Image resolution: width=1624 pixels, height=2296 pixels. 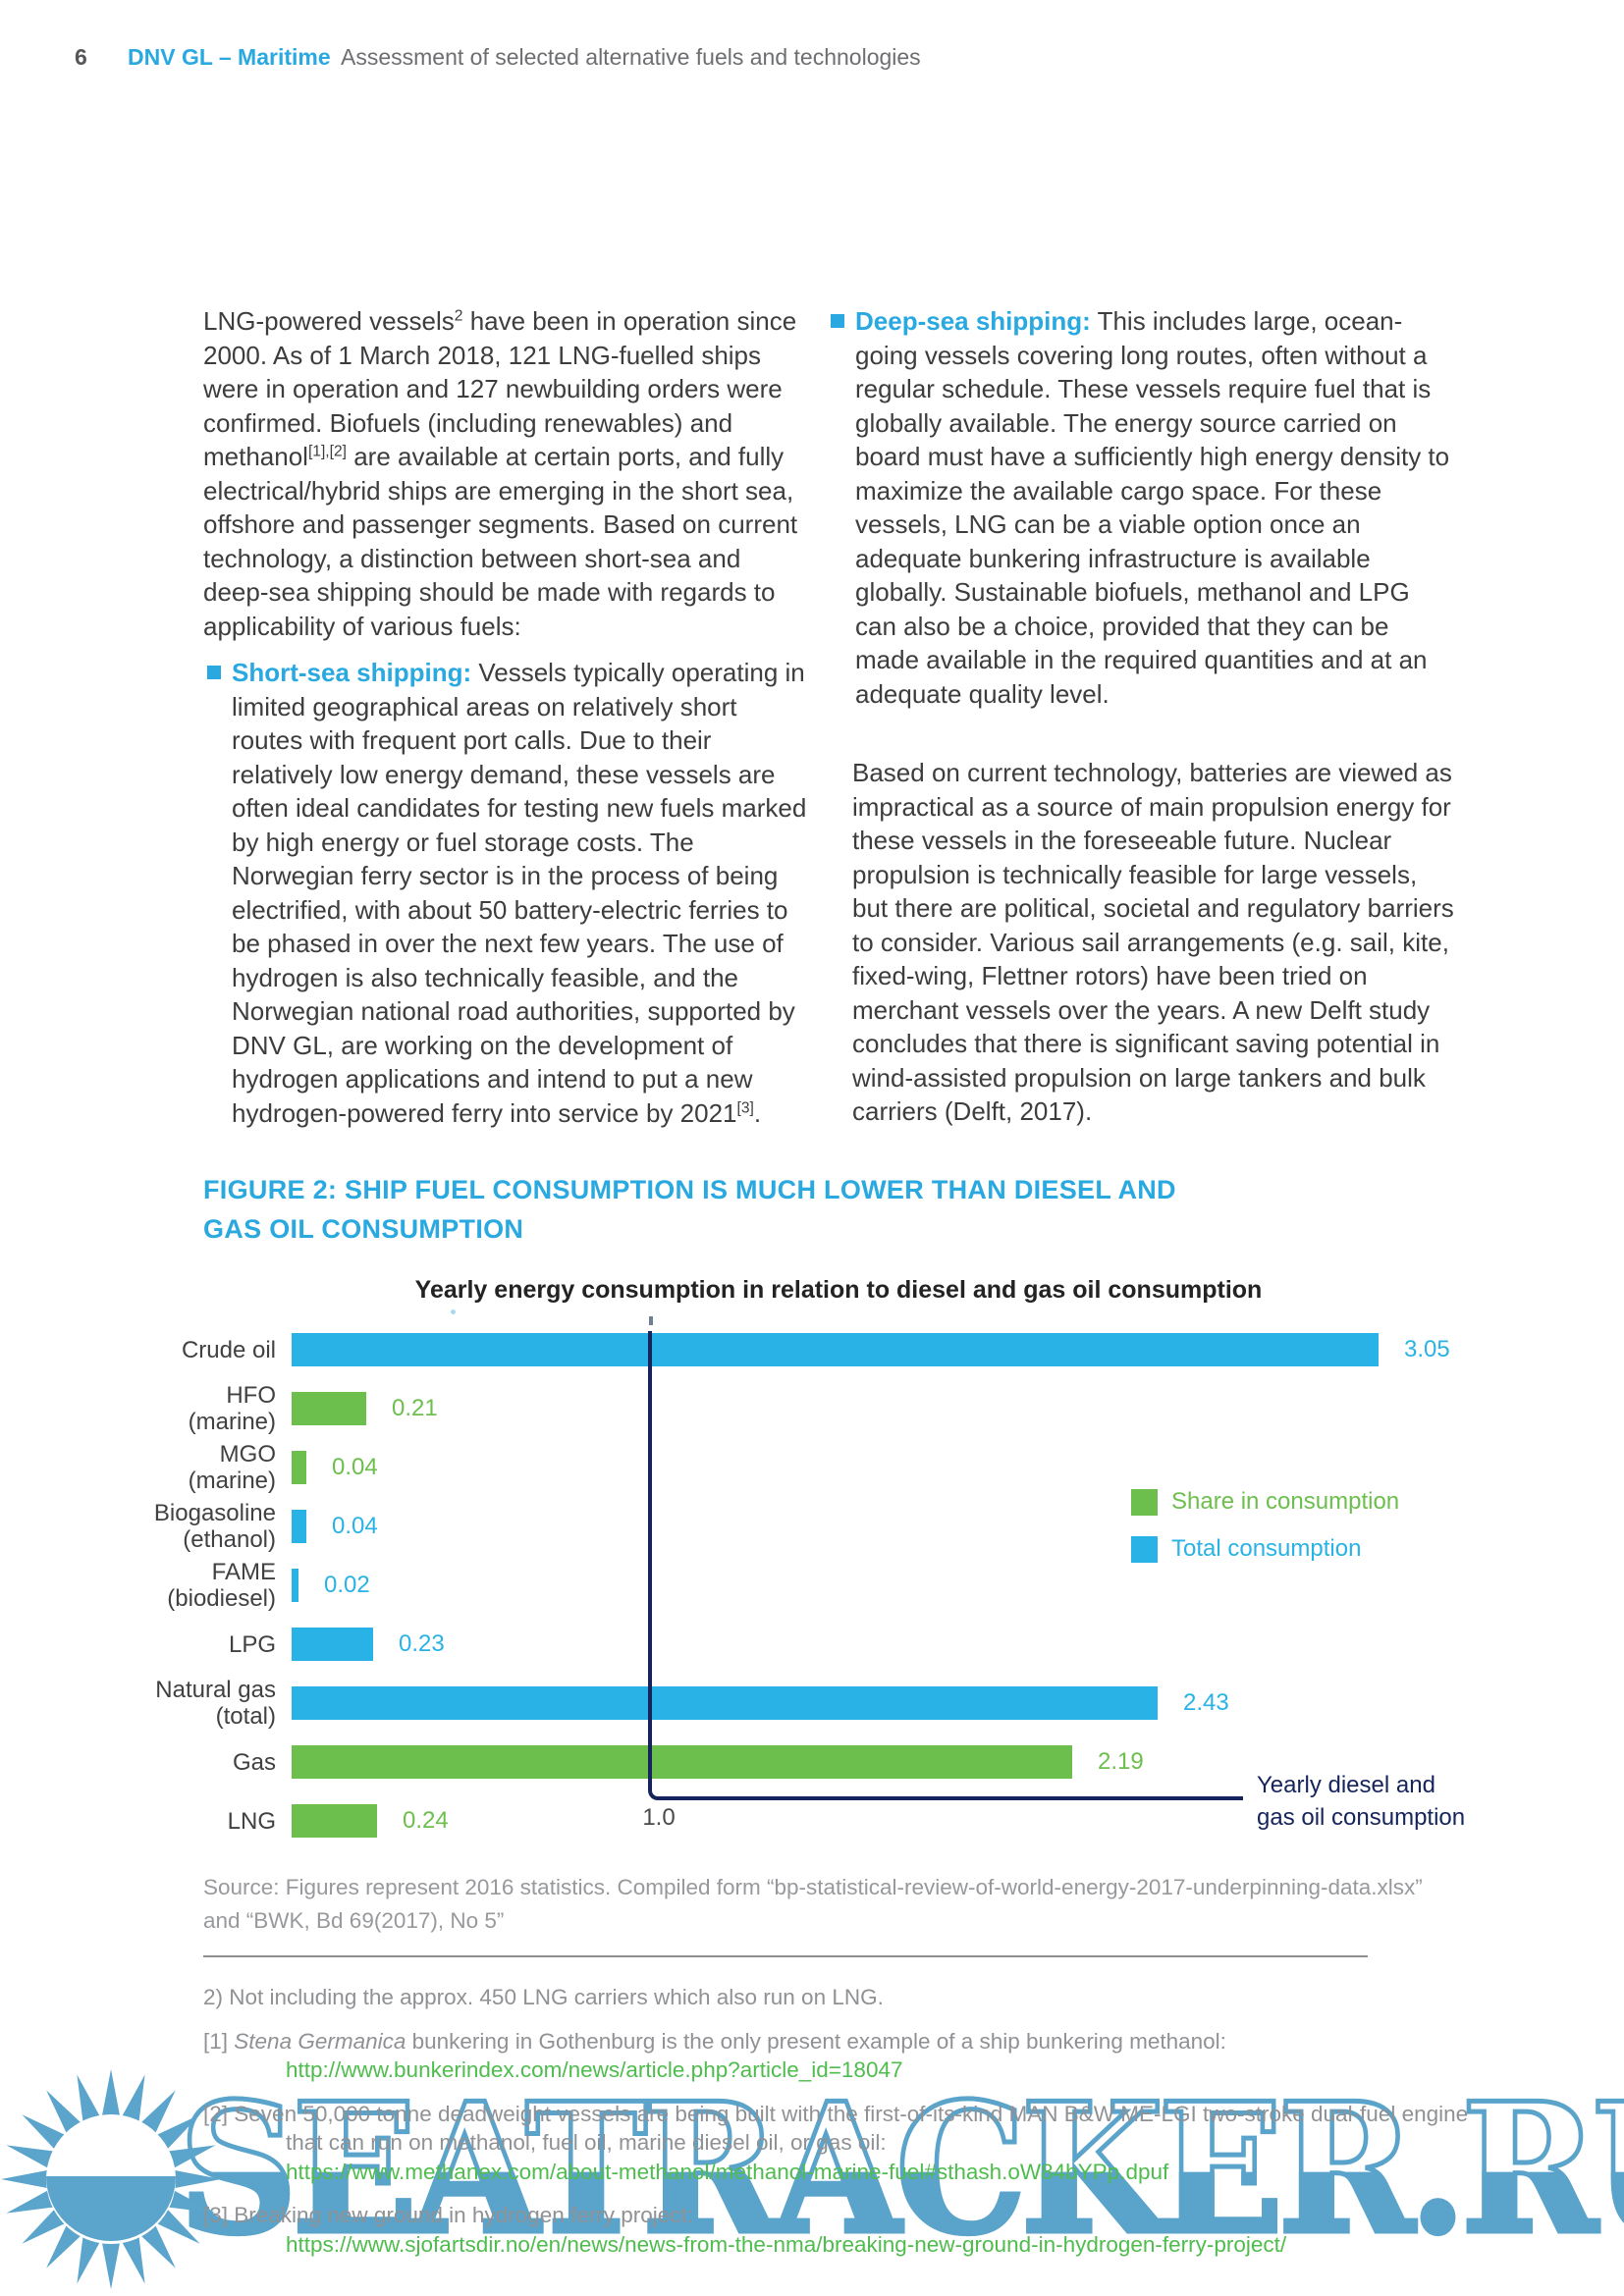 I want to click on deep-sea-label: Deep-sea shipping:, so click(x=973, y=321).